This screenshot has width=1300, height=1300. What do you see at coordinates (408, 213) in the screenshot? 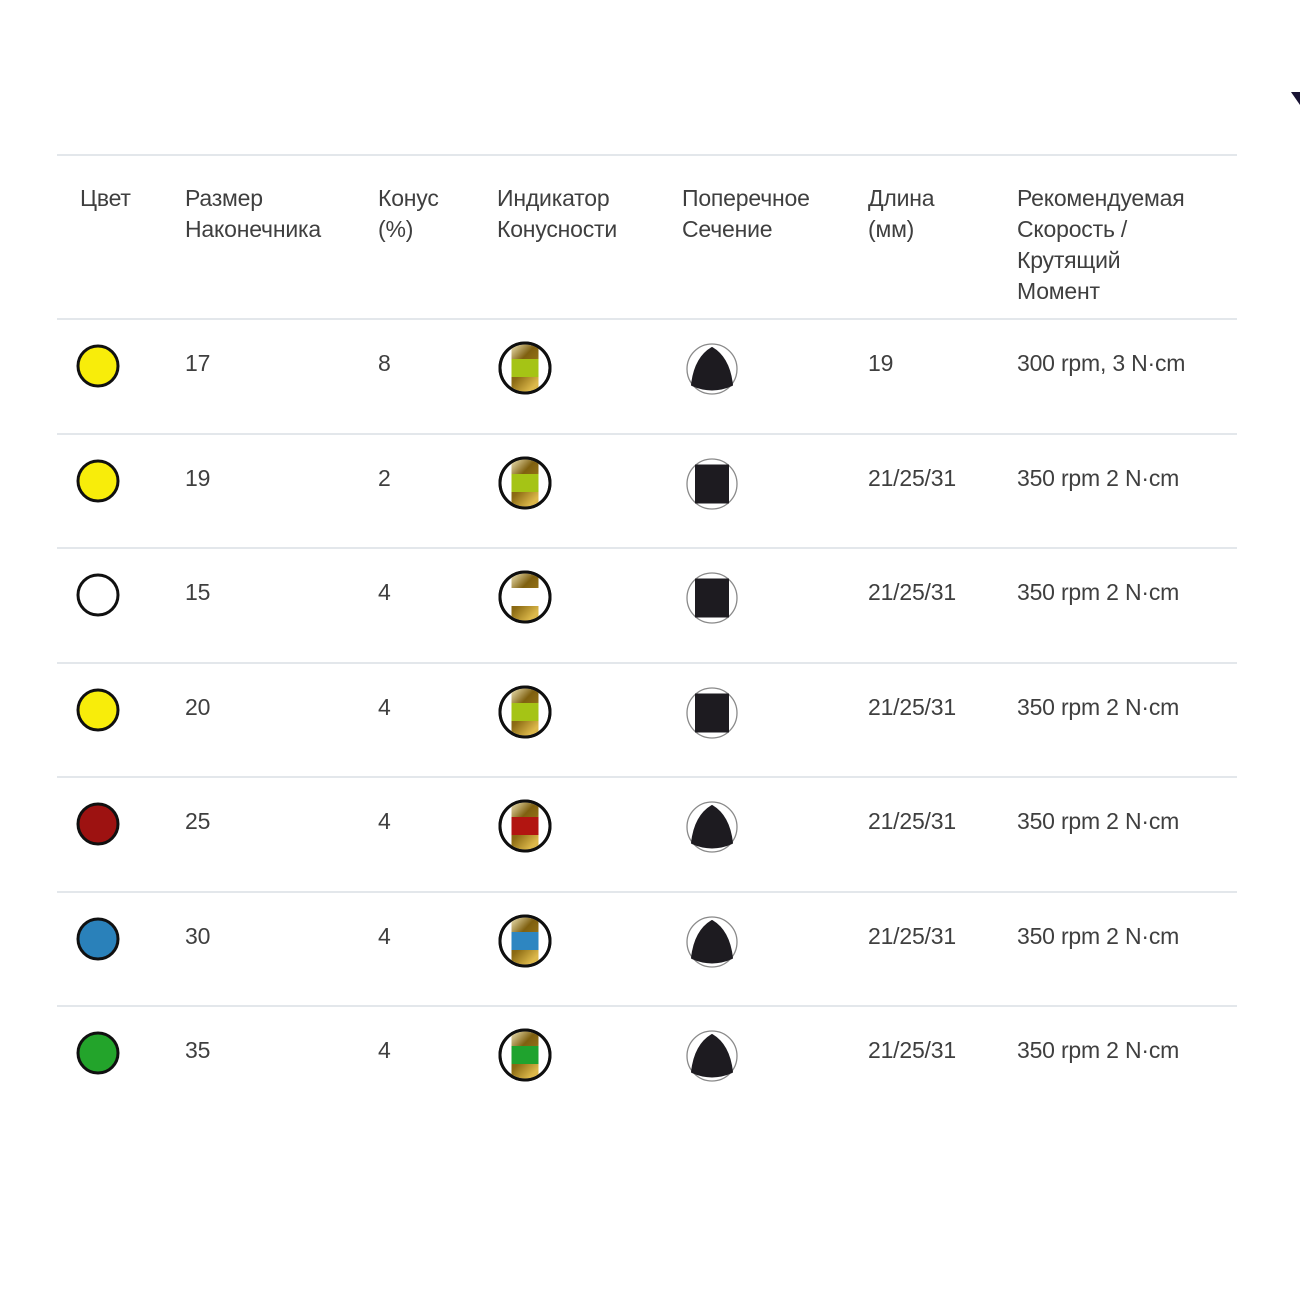
I see `header-taper: Конус (%)` at bounding box center [408, 213].